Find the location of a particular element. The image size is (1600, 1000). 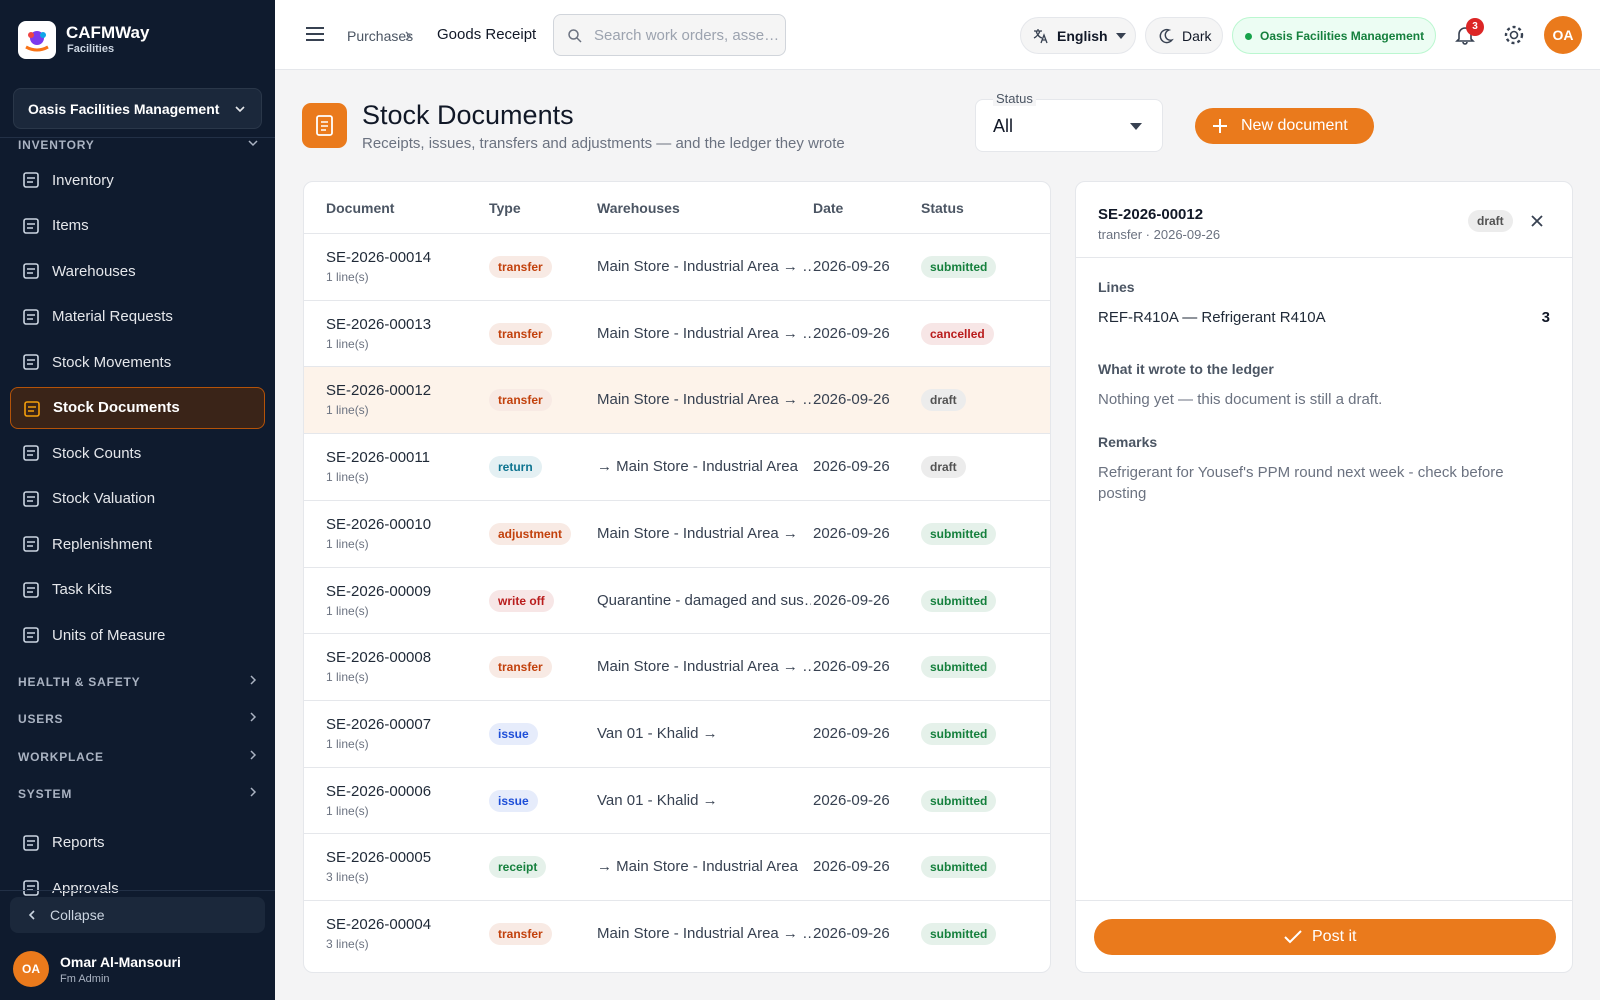

status-badge: cancelled is located at coordinates (957, 333).